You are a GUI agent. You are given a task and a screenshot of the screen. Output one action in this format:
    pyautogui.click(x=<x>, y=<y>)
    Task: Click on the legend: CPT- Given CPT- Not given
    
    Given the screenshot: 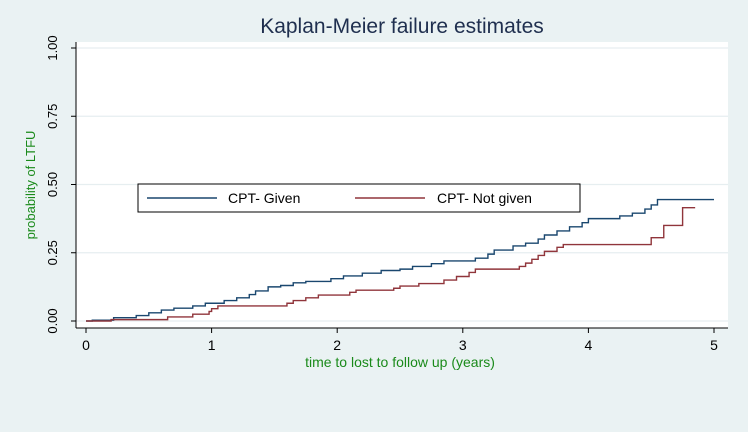 What is the action you would take?
    pyautogui.click(x=359, y=198)
    